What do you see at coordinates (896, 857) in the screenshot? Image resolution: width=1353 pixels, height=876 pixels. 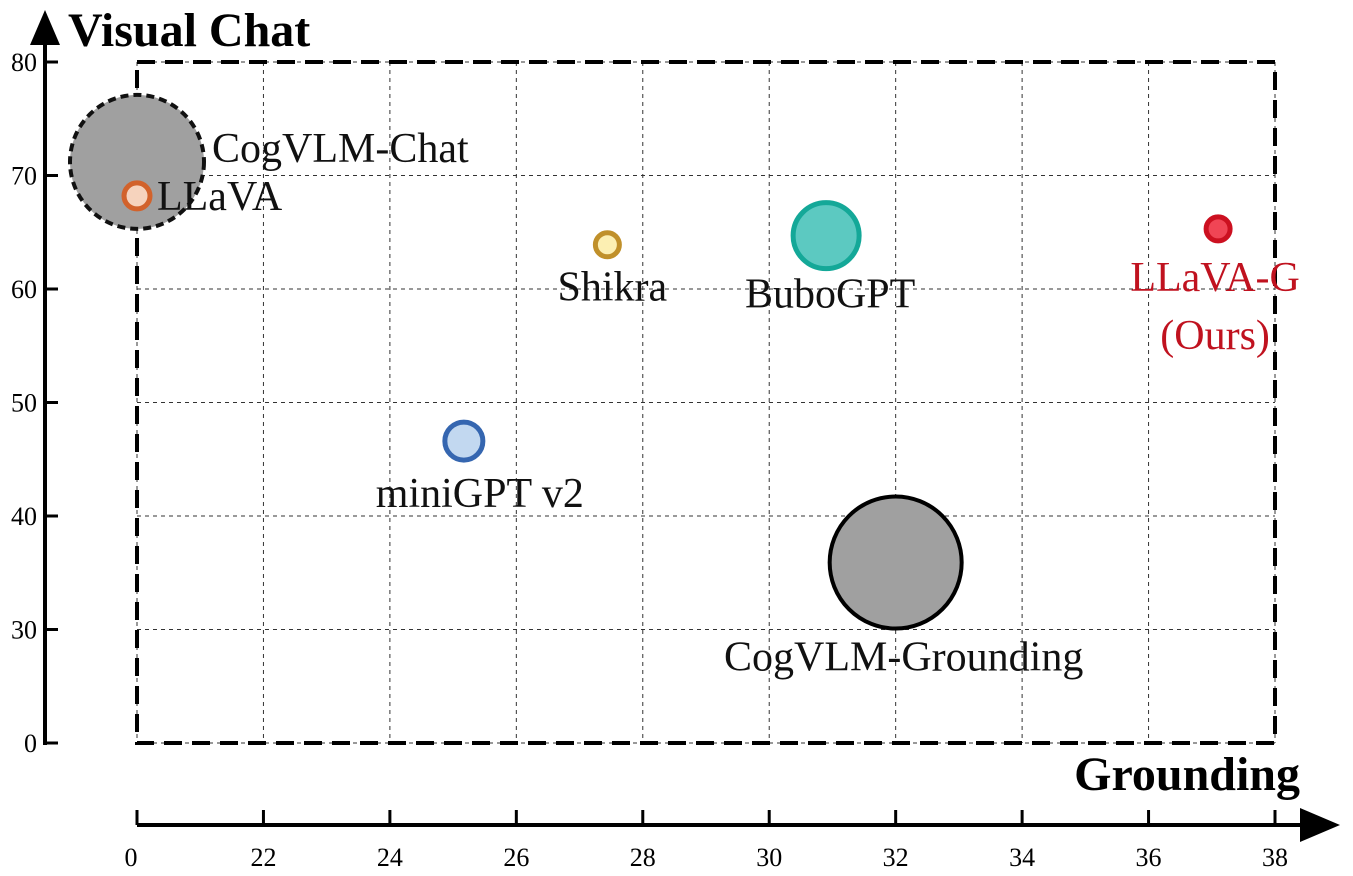 I see `x-tick-label: 32` at bounding box center [896, 857].